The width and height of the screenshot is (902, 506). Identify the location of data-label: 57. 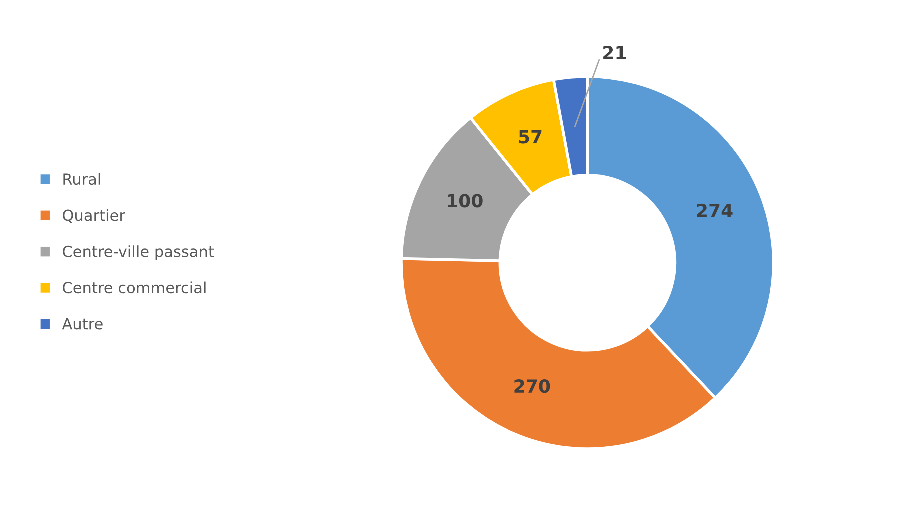
(530, 137).